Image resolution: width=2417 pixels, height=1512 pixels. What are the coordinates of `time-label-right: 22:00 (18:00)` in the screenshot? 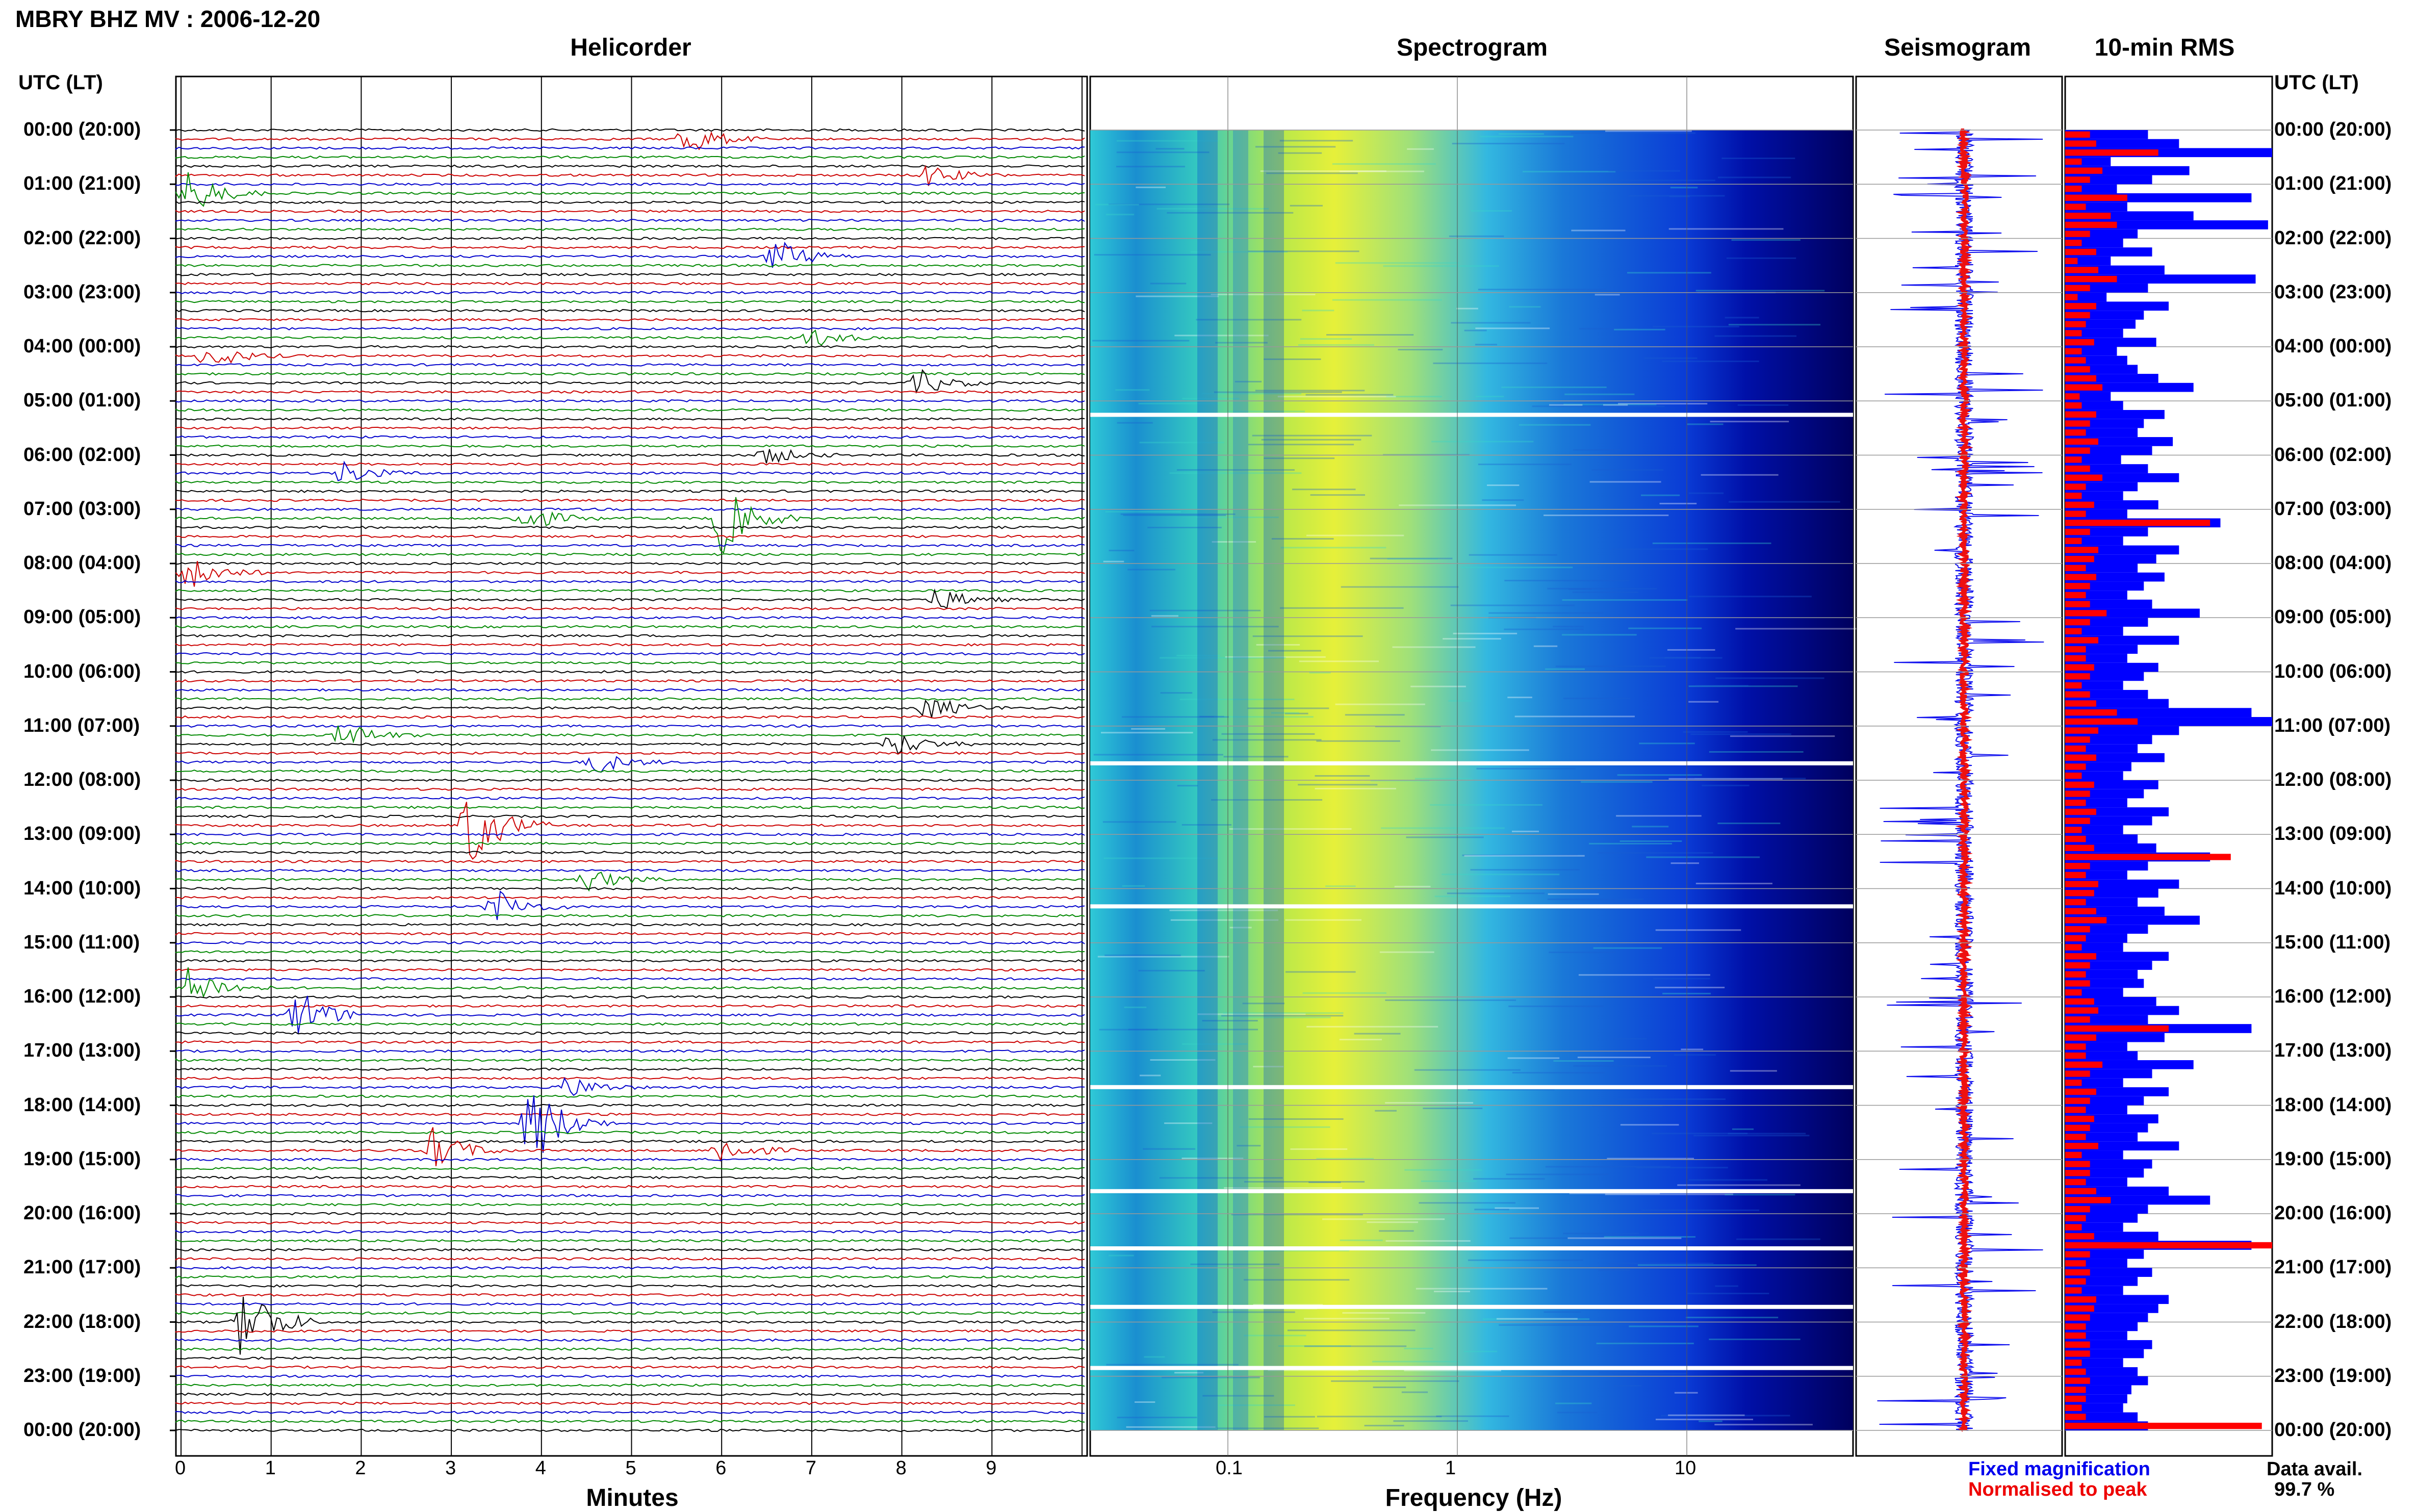 It's located at (2333, 1321).